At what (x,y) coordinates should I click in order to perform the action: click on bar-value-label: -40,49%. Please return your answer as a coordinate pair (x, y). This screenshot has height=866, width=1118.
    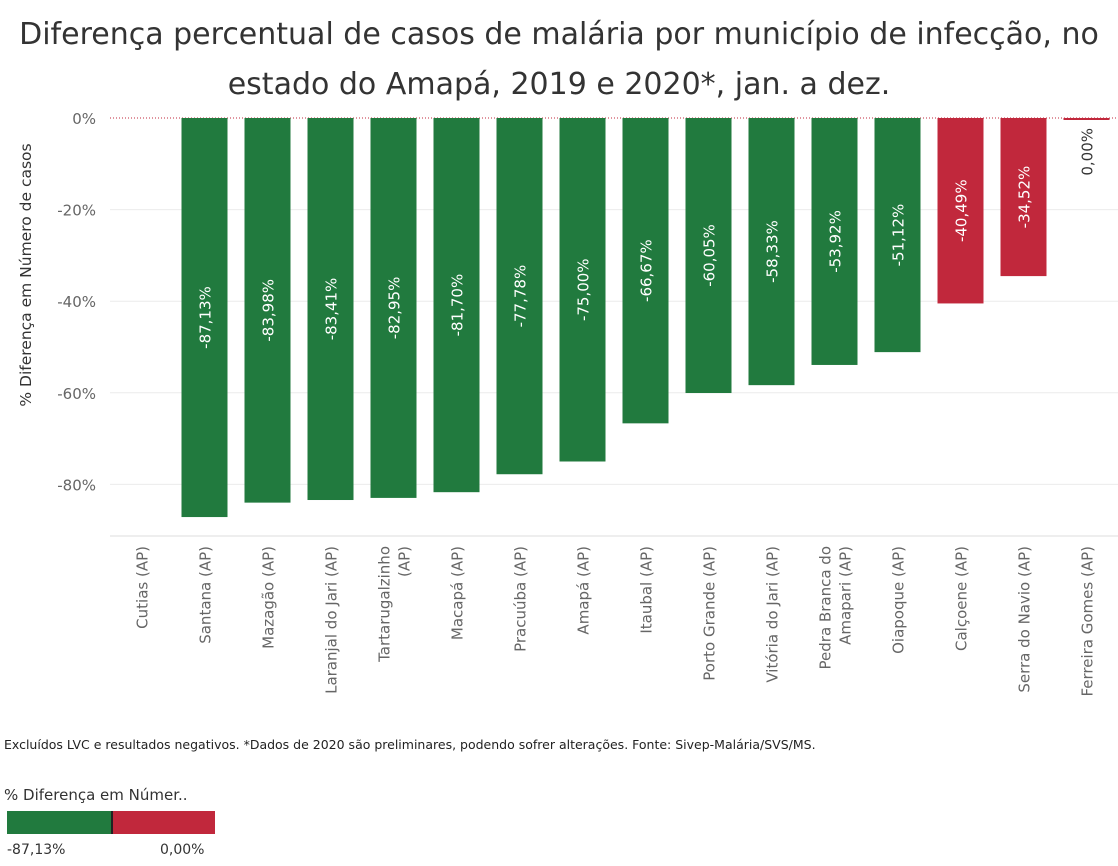
    Looking at the image, I should click on (962, 210).